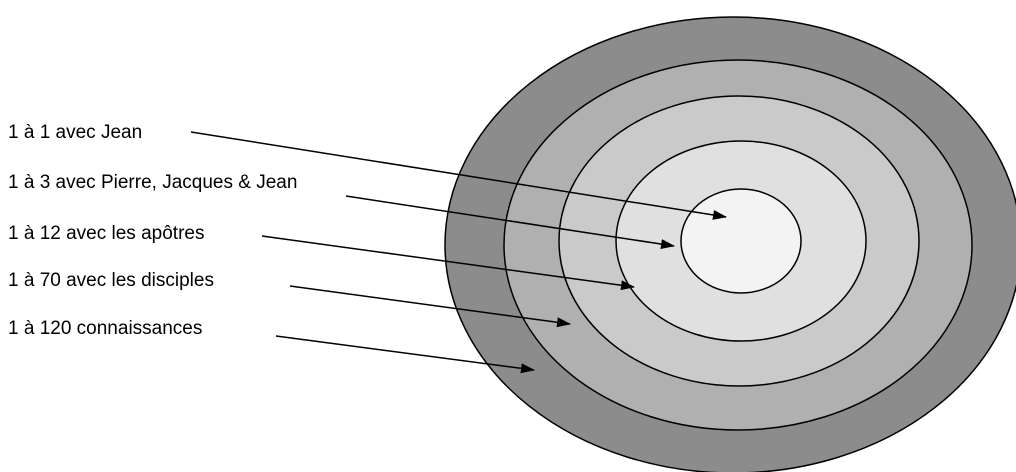 The image size is (1016, 472). What do you see at coordinates (111, 280) in the screenshot?
I see `label-1-a-70-disciples: 1 à 70 avec les disciples` at bounding box center [111, 280].